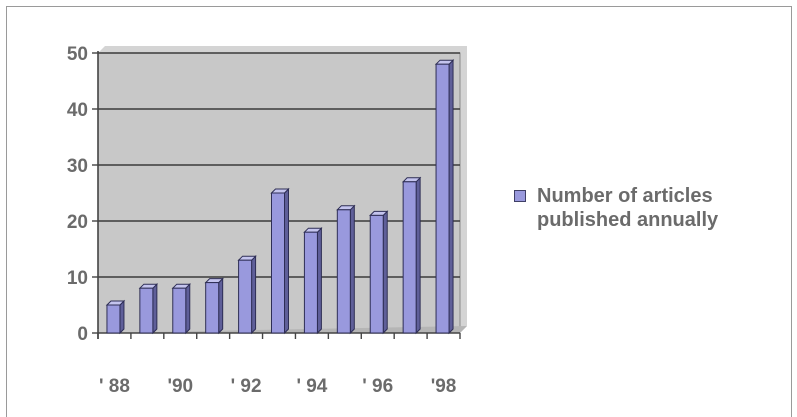  Describe the element at coordinates (114, 386) in the screenshot. I see `x-tick-label: ' 88` at that location.